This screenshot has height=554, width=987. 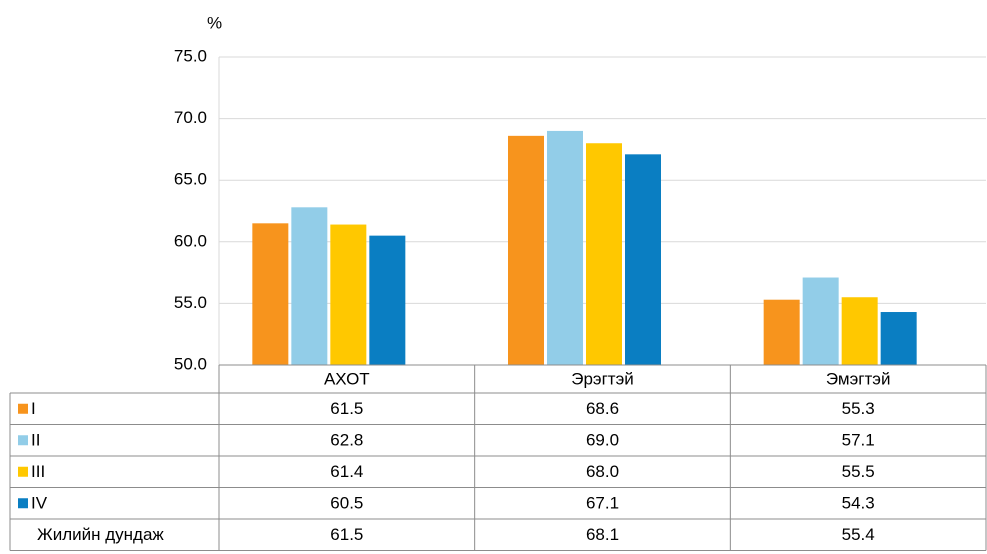 What do you see at coordinates (346, 440) in the screenshot?
I see `table-value: 62.8` at bounding box center [346, 440].